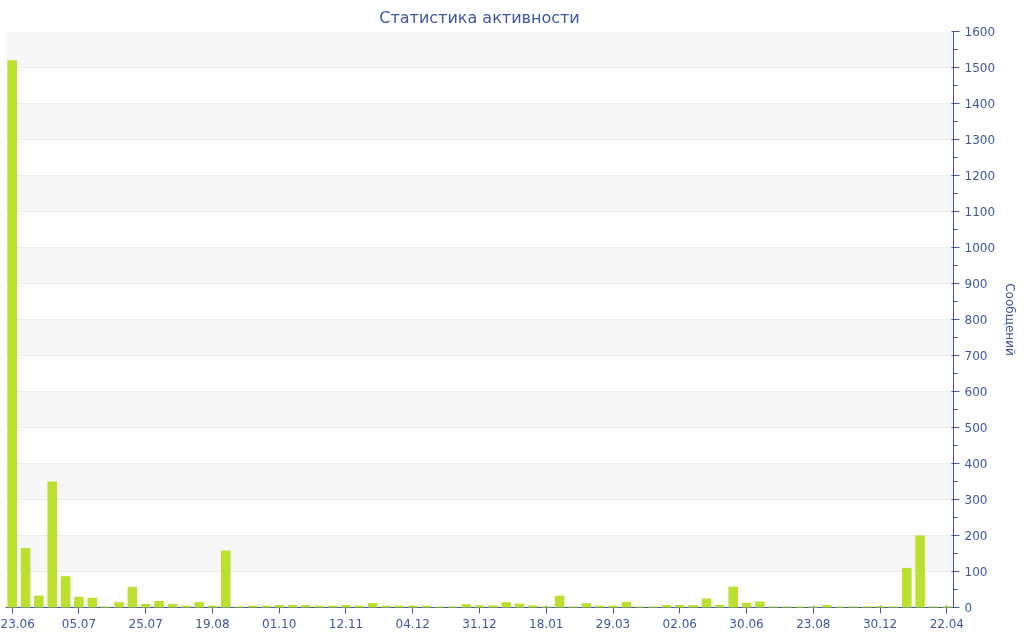  I want to click on x-tick-label: 05.07, so click(79, 623).